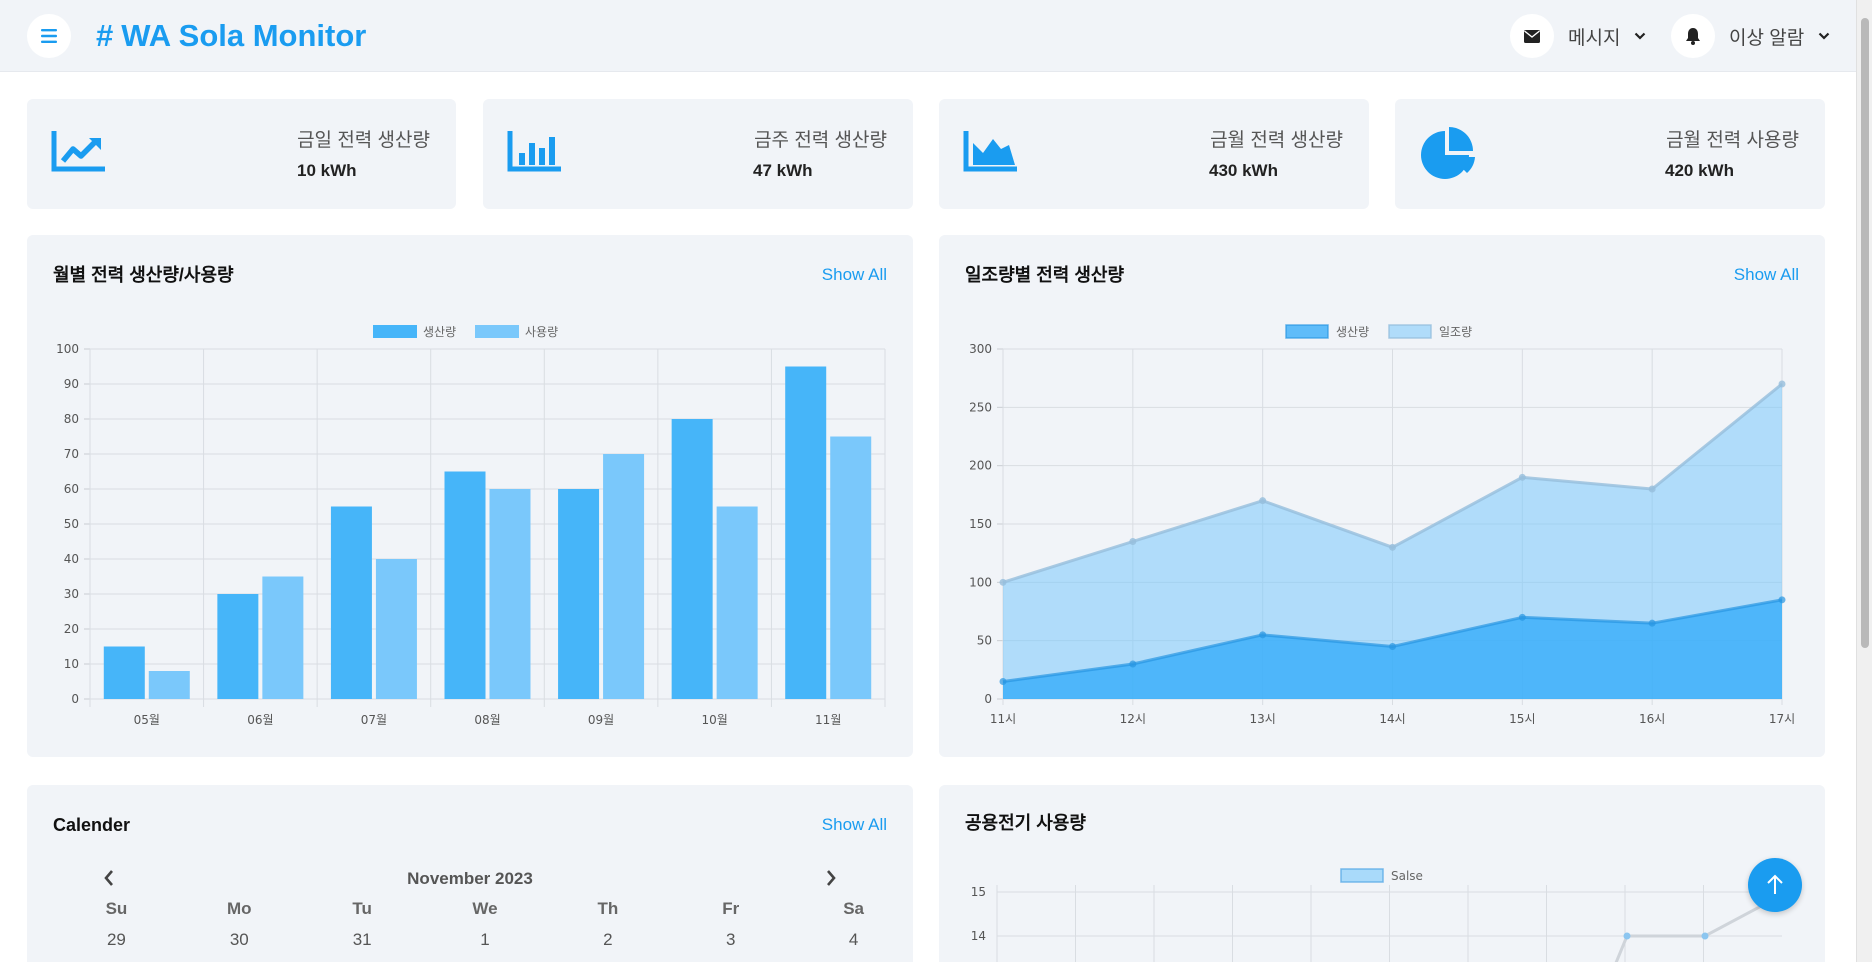  I want to click on stat-value: 420 kWh, so click(1699, 170).